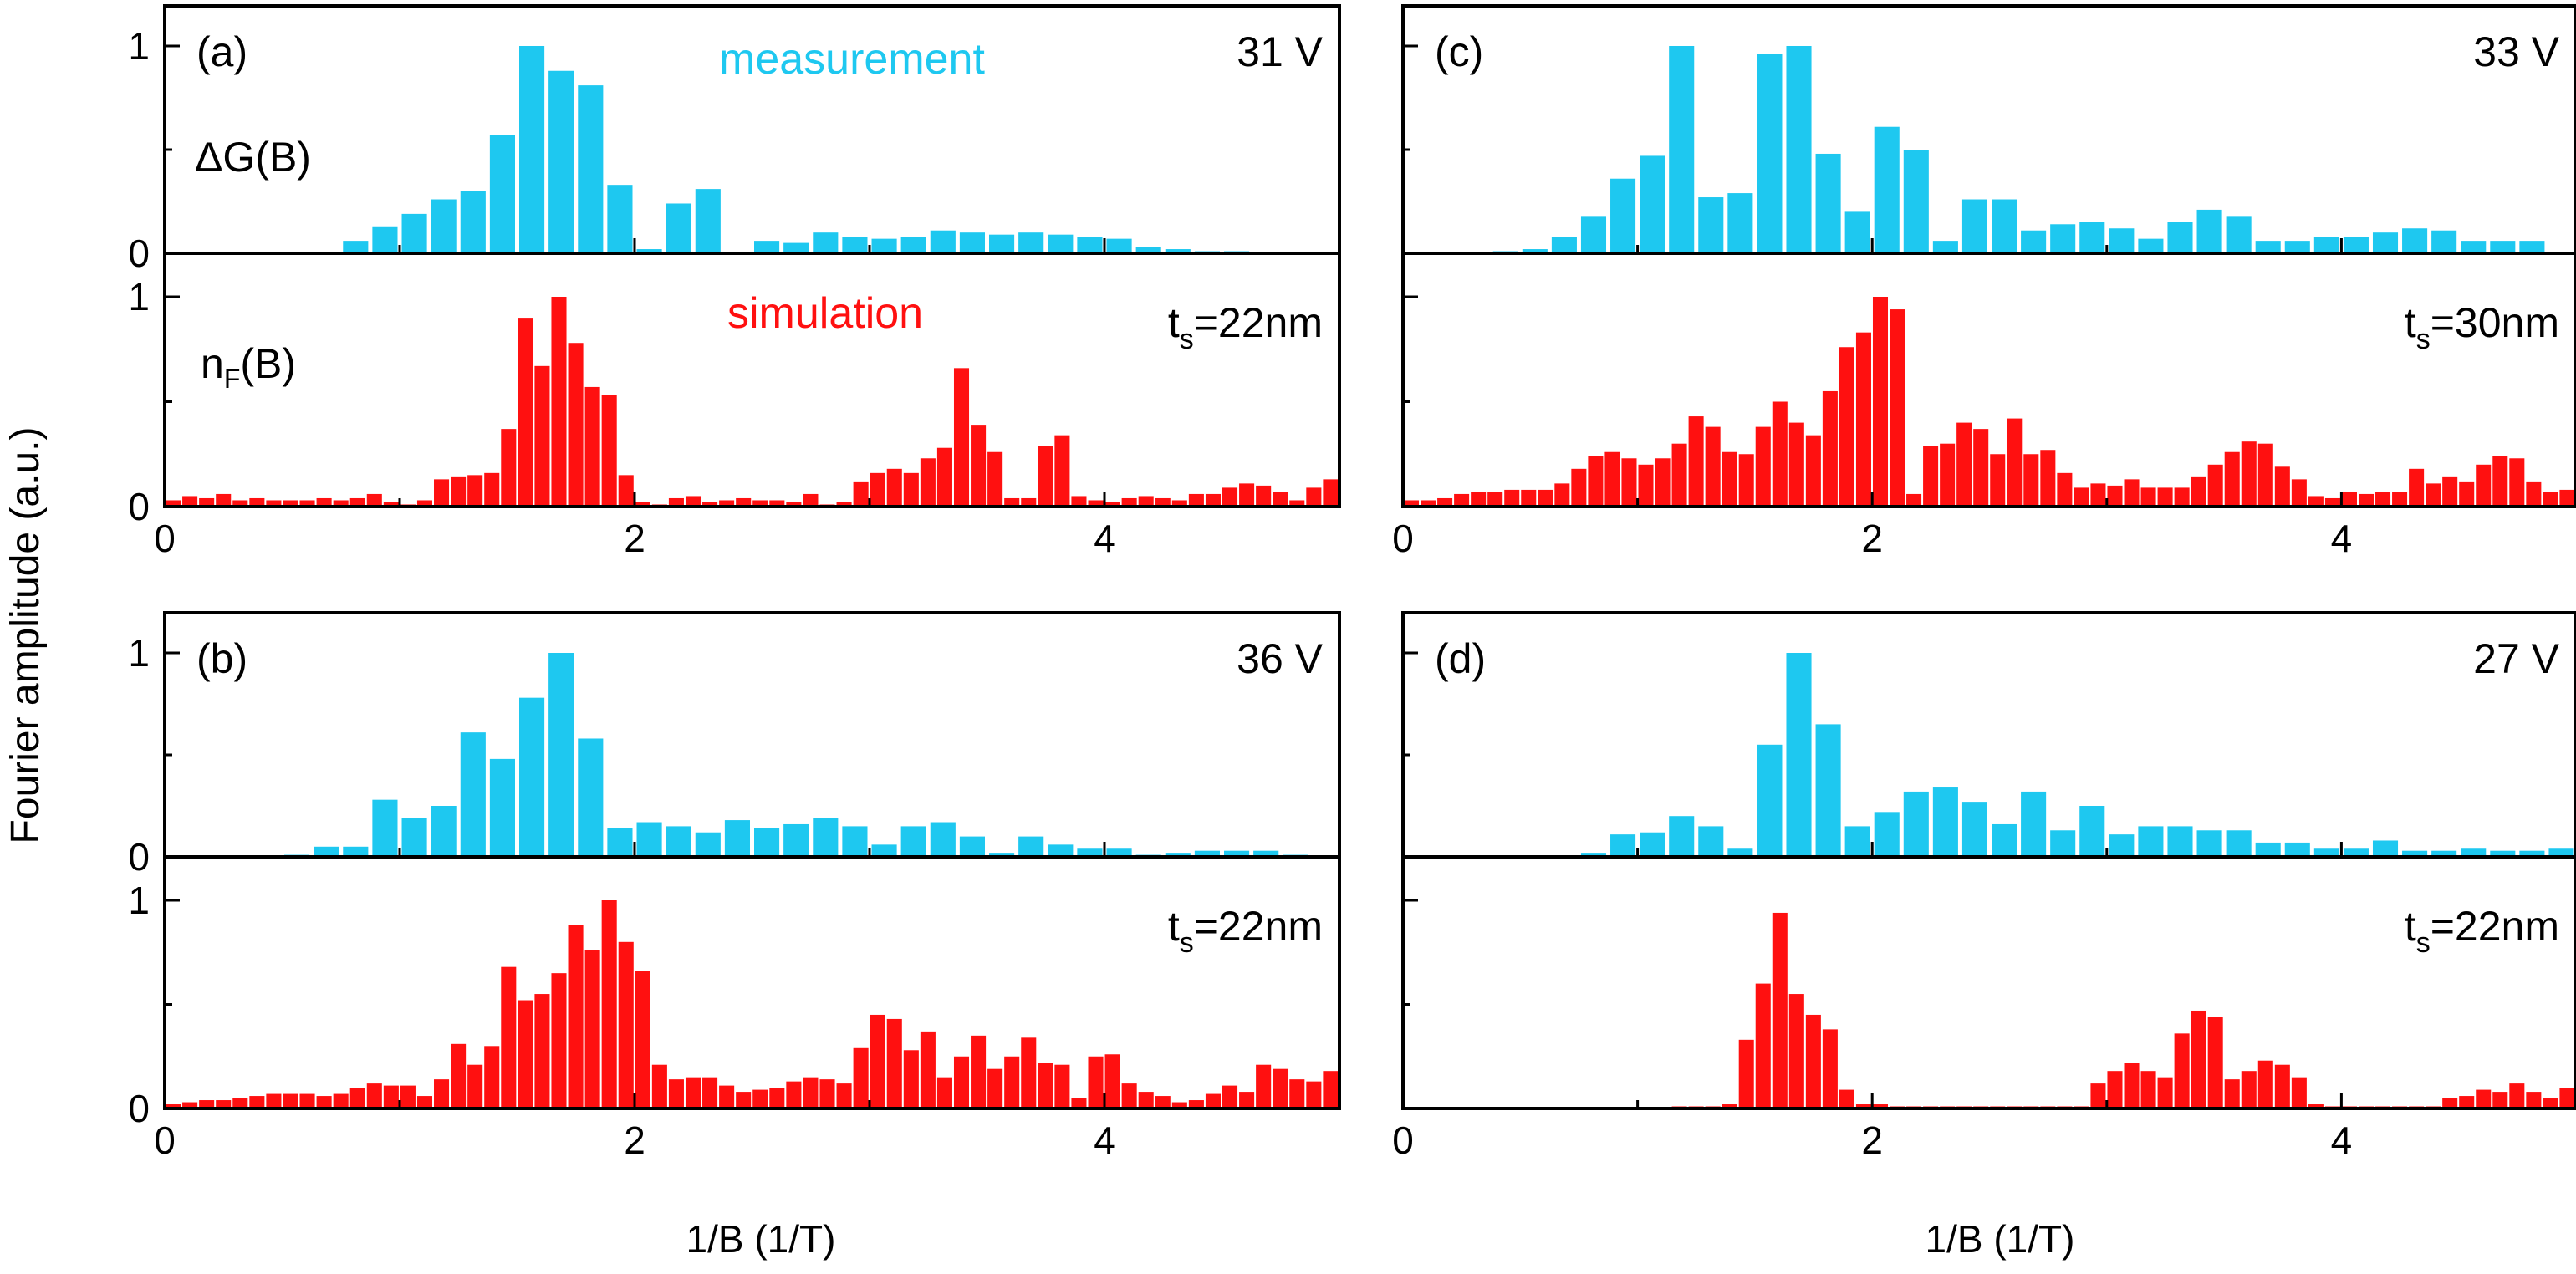 The width and height of the screenshot is (2576, 1274). I want to click on nF-label: nF(B), so click(249, 367).